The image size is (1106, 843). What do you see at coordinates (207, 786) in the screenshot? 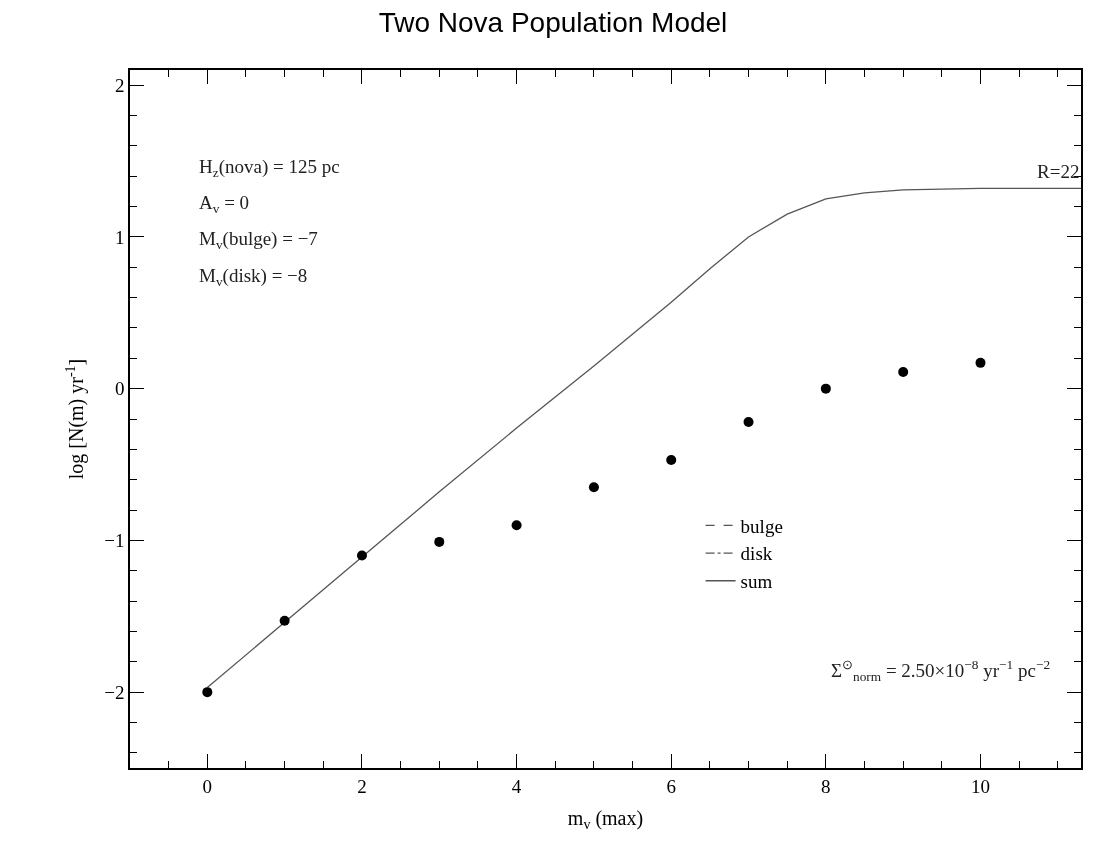
I see `x-tick-label: 0` at bounding box center [207, 786].